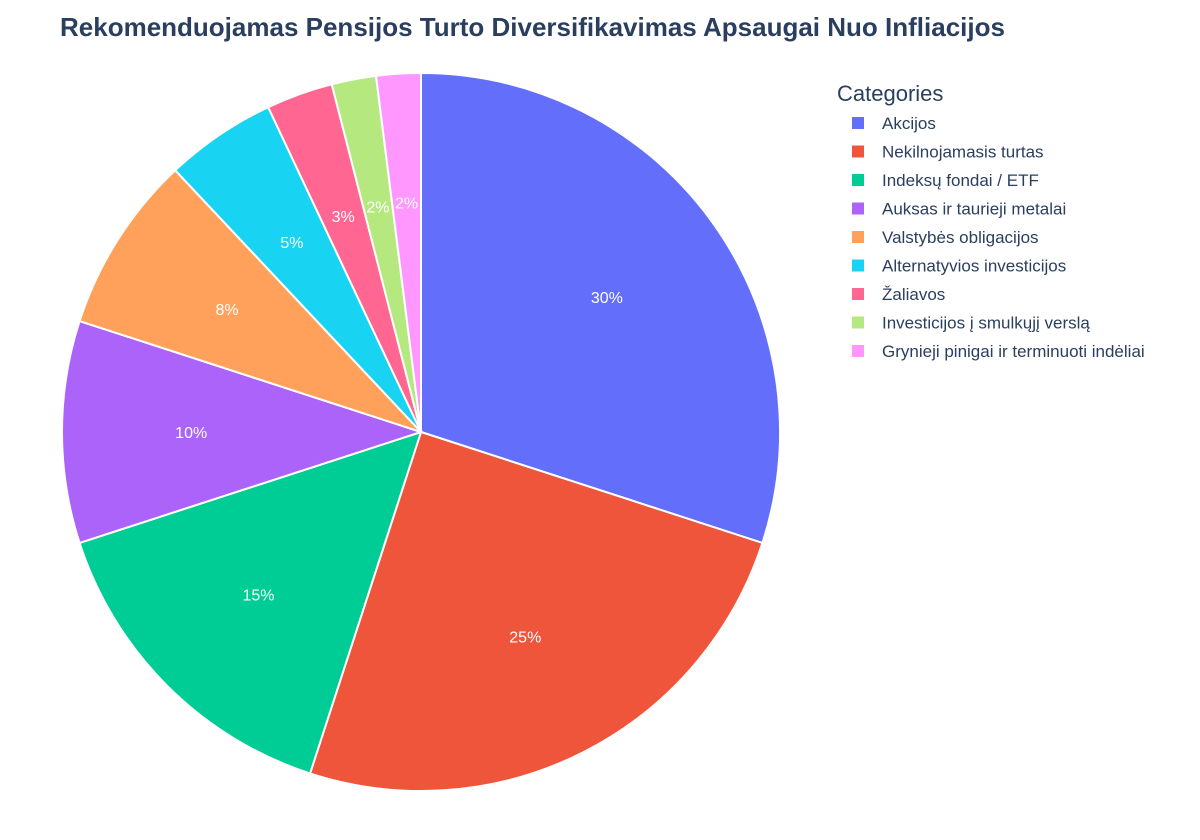 The image size is (1200, 840). What do you see at coordinates (191, 433) in the screenshot?
I see `slice-percent-label: 10%` at bounding box center [191, 433].